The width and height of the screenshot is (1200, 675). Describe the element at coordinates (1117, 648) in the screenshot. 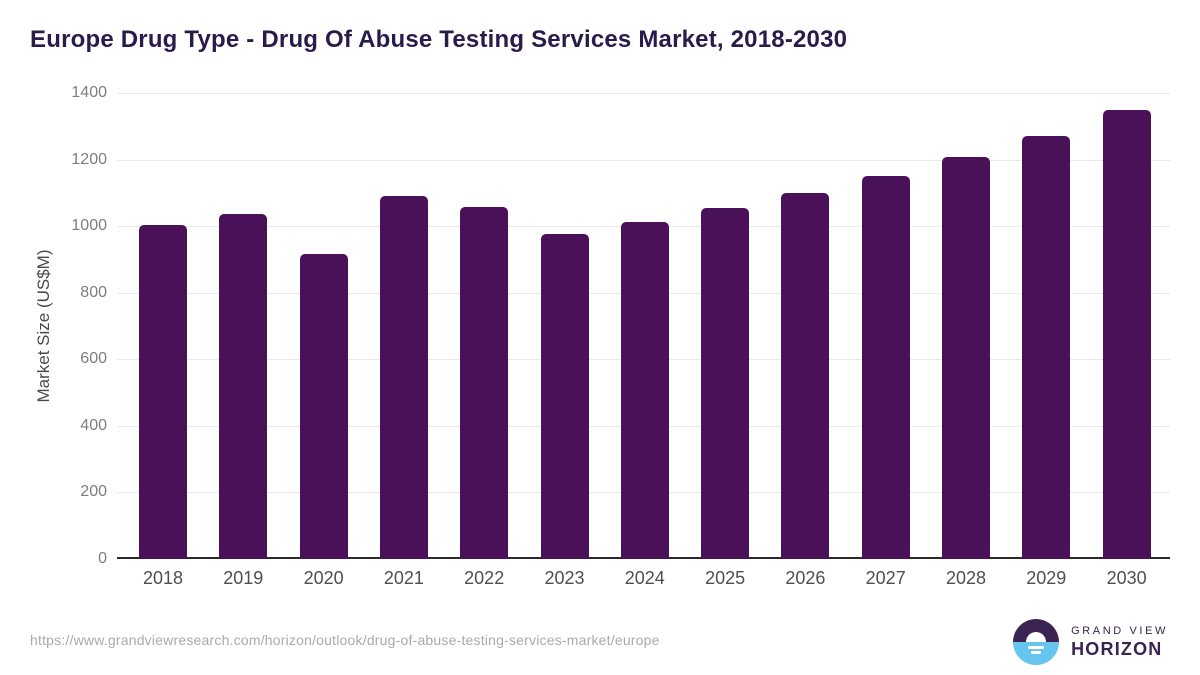

I see `logo-product-name: HORIZON` at that location.